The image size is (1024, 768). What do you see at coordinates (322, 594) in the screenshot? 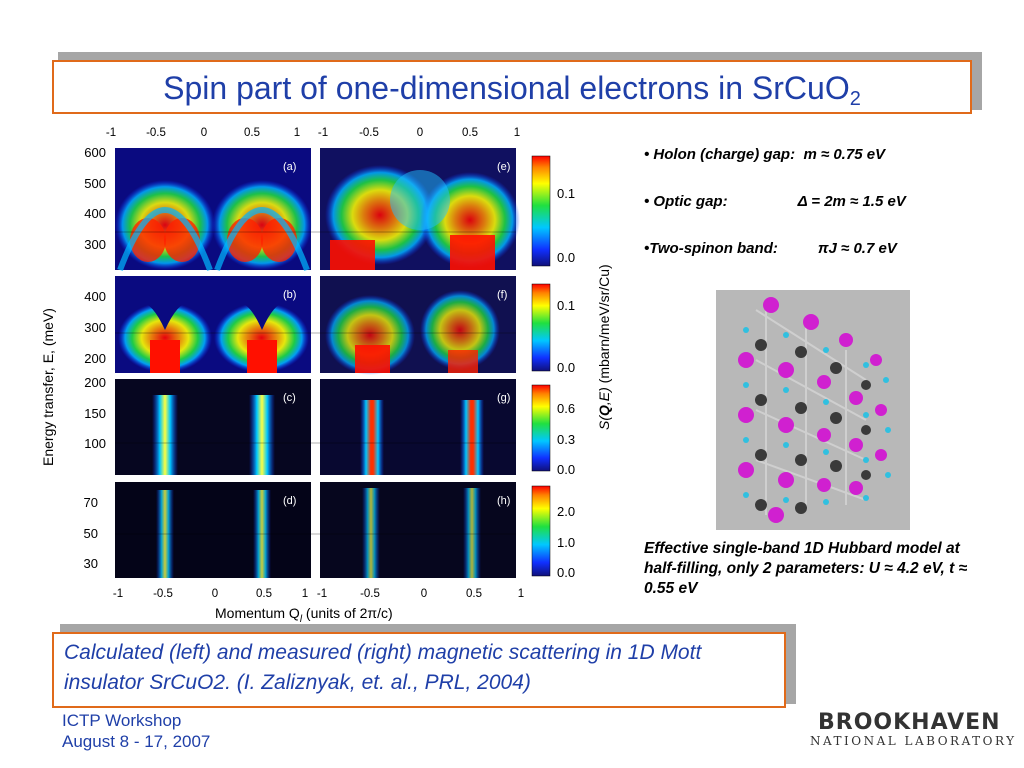
I see `bottom-tick-right-0: -1` at bounding box center [322, 594].